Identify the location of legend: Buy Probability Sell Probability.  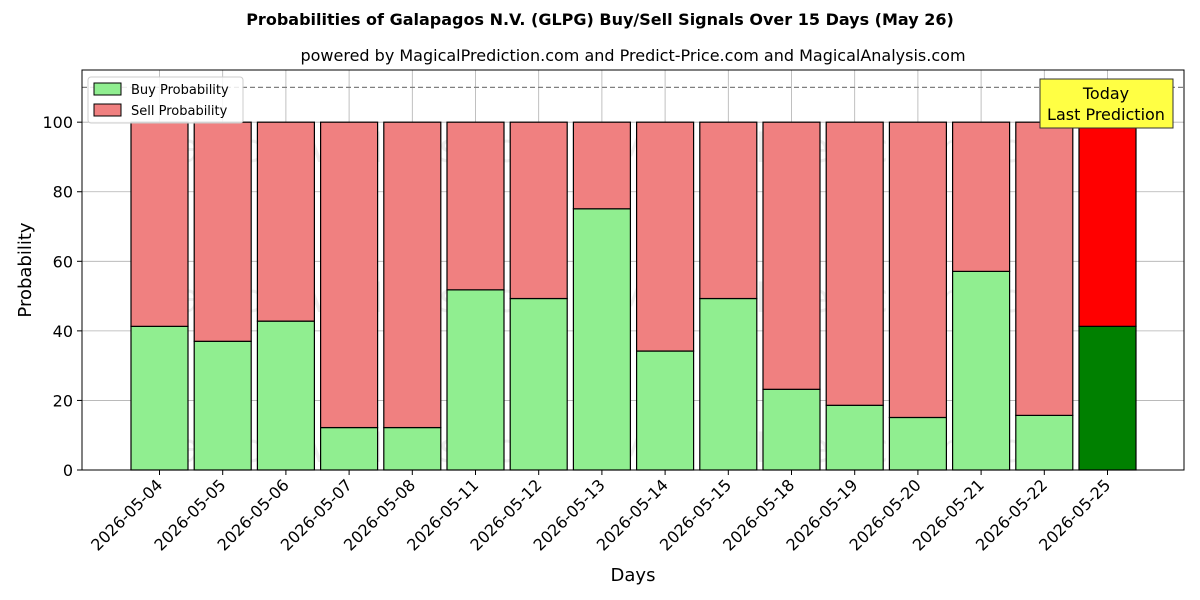
(165, 100).